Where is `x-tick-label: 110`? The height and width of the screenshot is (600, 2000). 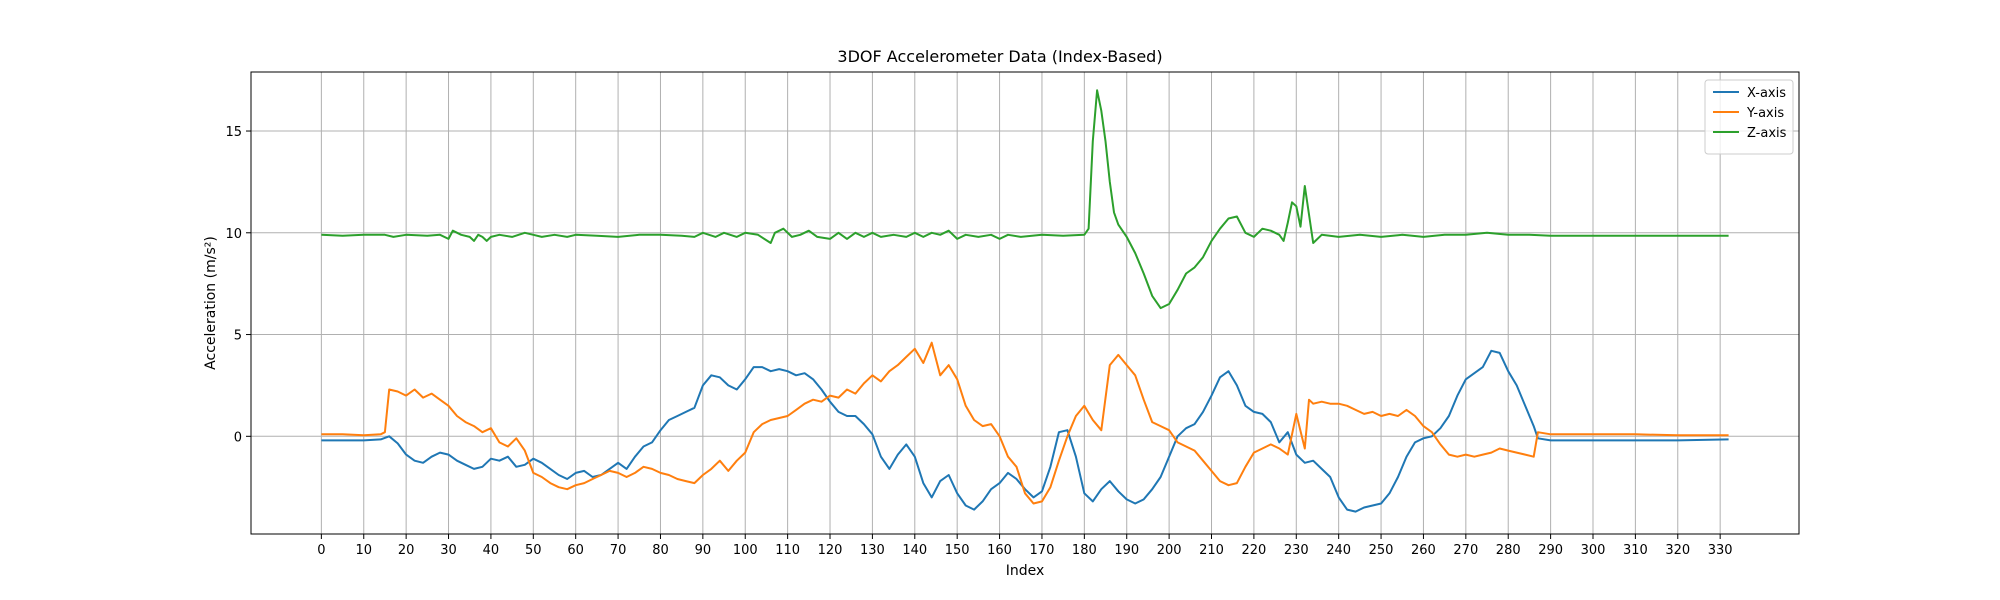
x-tick-label: 110 is located at coordinates (787, 550).